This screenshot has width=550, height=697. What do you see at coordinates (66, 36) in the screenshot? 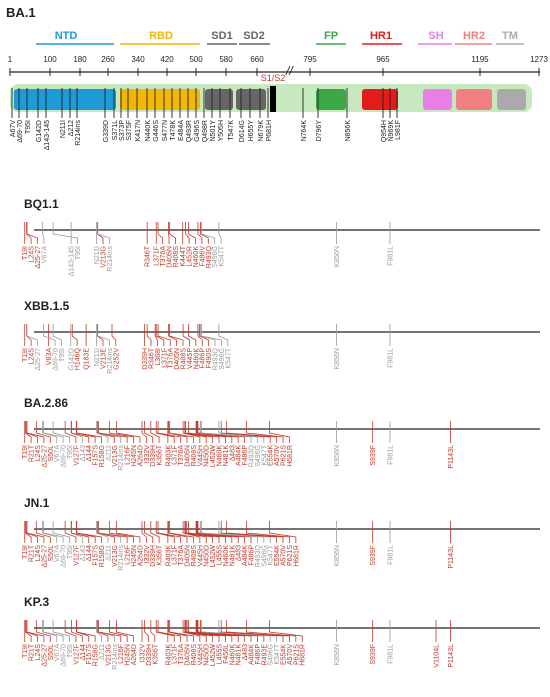
I see `domain-label: NTD` at bounding box center [66, 36].